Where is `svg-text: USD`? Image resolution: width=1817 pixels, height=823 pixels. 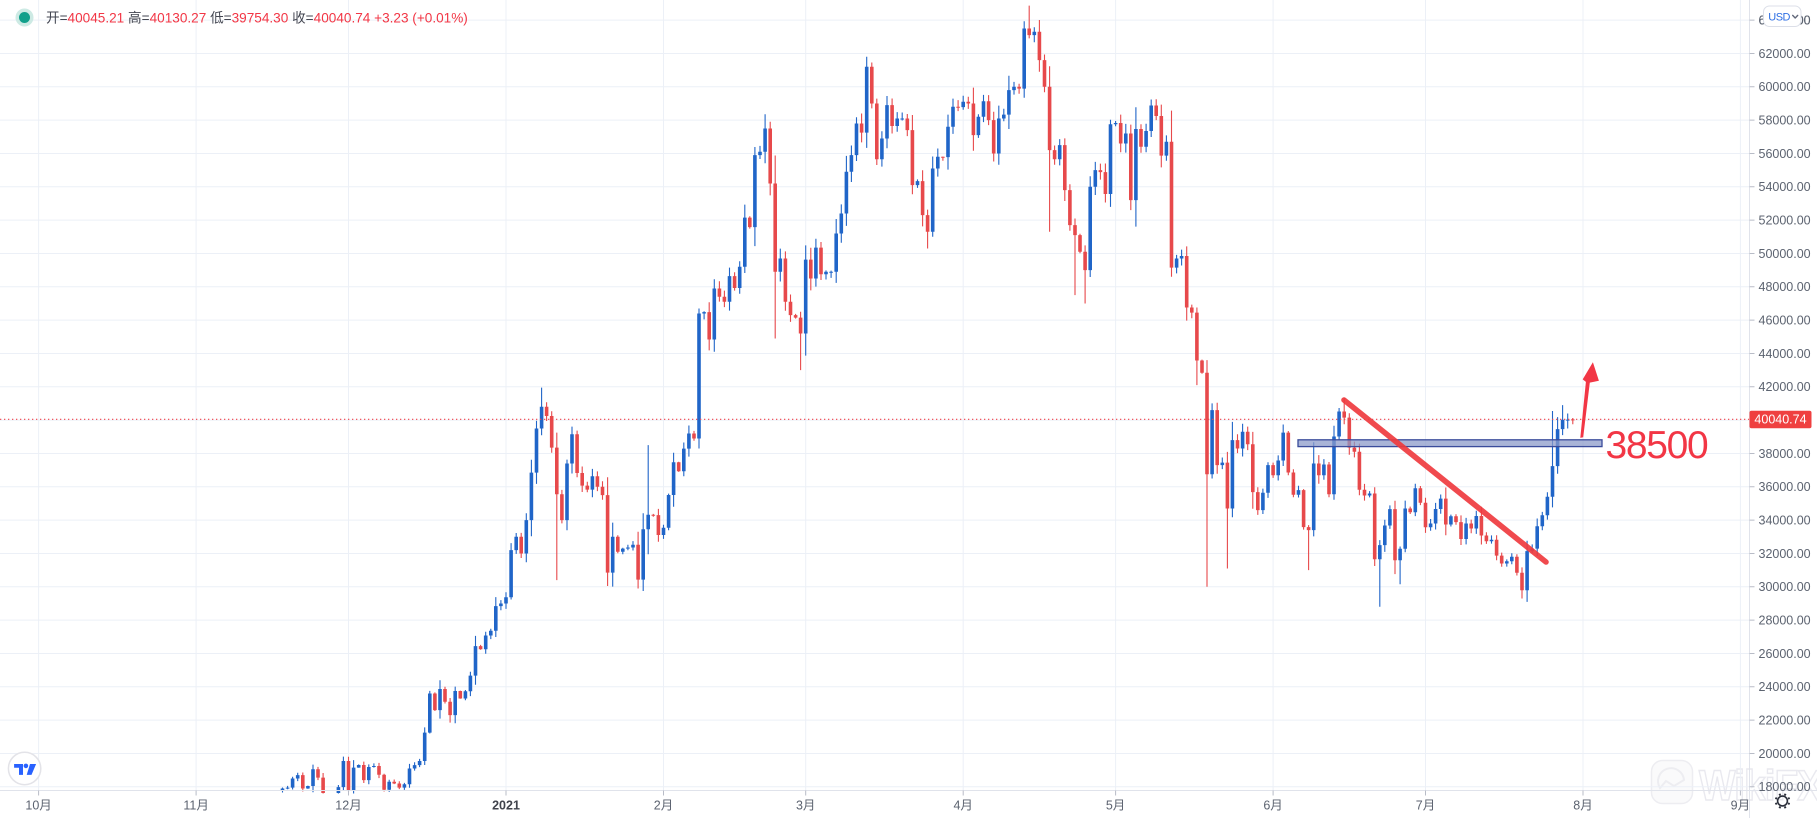
svg-text: USD is located at coordinates (1779, 18).